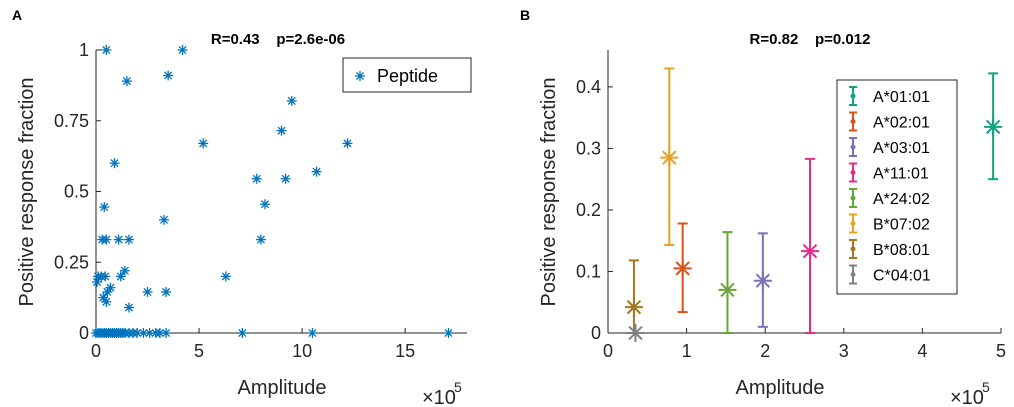  What do you see at coordinates (902, 276) in the screenshot?
I see `legend-label: C*04:01` at bounding box center [902, 276].